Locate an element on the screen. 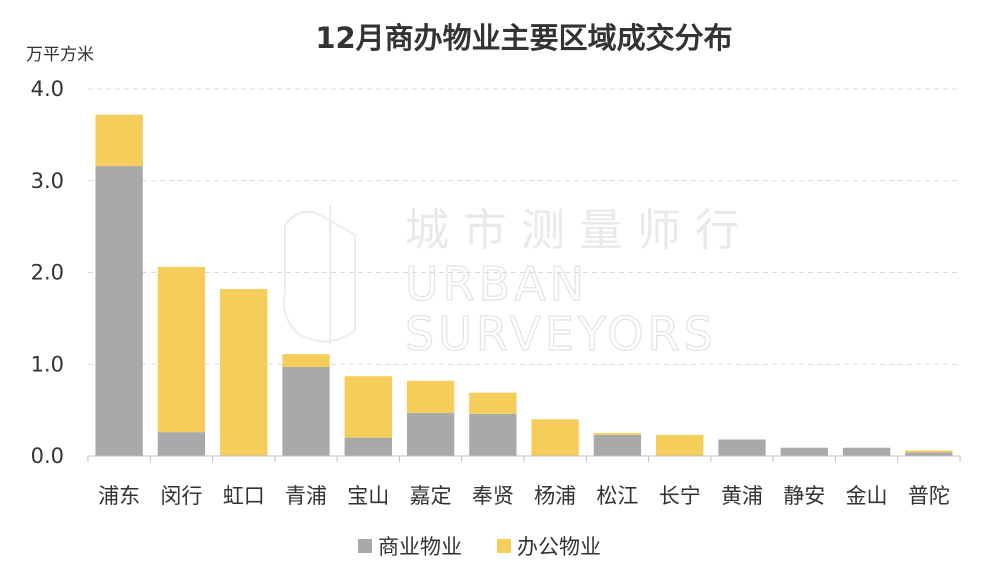  y-tick-label: 2.0 is located at coordinates (47, 273).